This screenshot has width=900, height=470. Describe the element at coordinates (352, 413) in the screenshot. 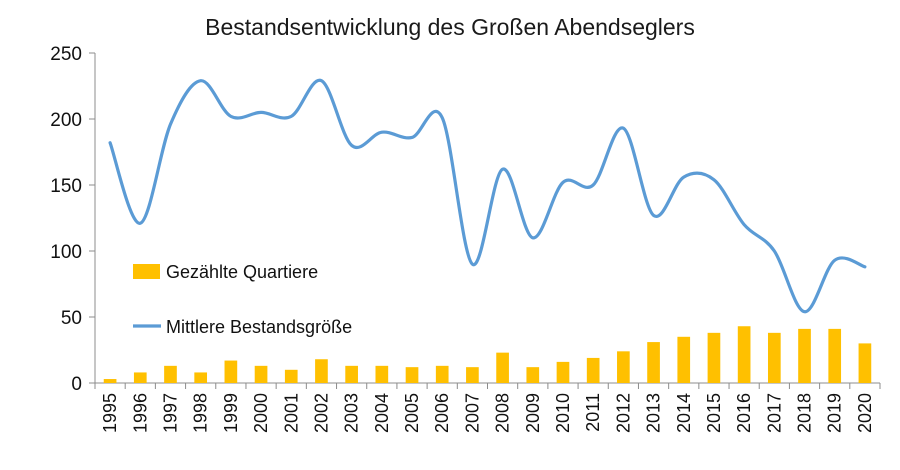

I see `x-tick-label: 2003` at that location.